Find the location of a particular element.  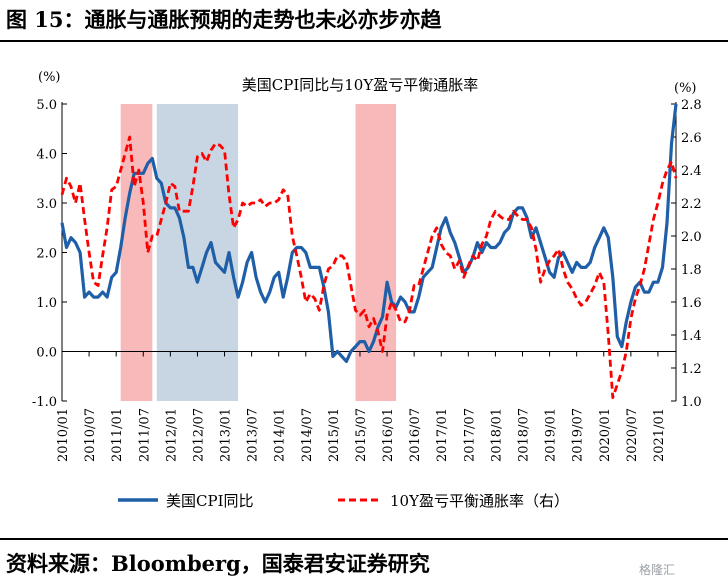

left-tick-label: 3.0 is located at coordinates (46, 204).